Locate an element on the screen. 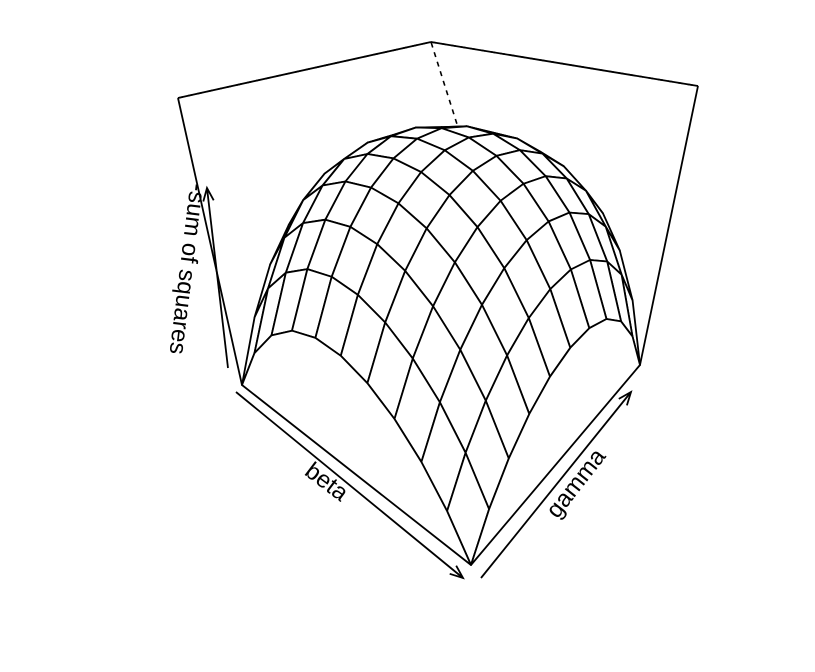  z-axis-arrow-shaft is located at coordinates (217, 278).